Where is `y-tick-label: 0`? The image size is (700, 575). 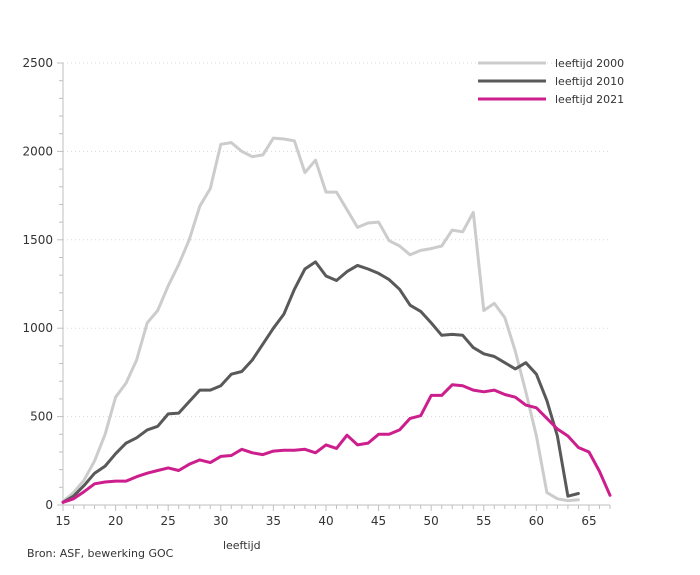
y-tick-label: 0 is located at coordinates (49, 505).